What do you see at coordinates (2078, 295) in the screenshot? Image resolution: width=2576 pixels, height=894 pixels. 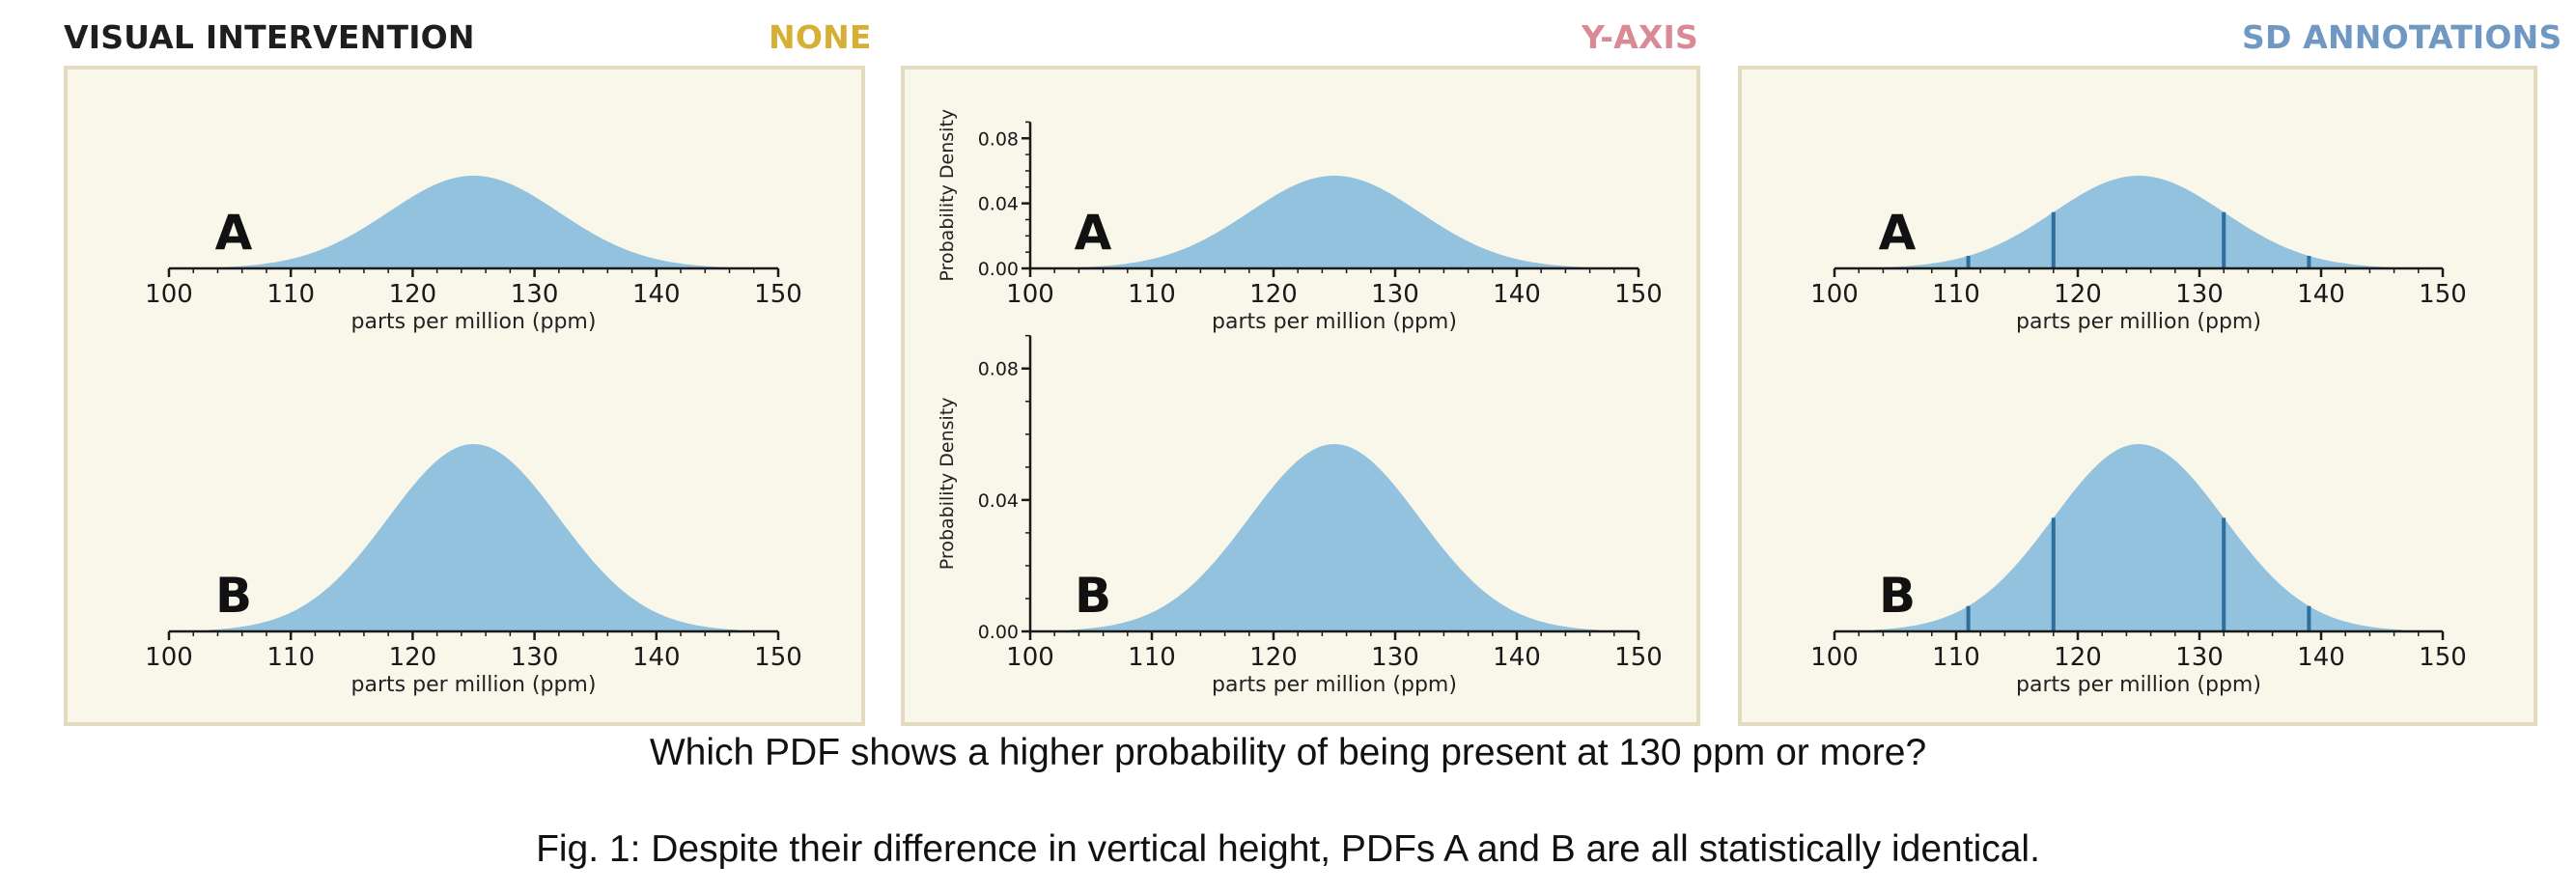 I see `x-tick-label-sd-annotations-a-120: 120` at bounding box center [2078, 295].